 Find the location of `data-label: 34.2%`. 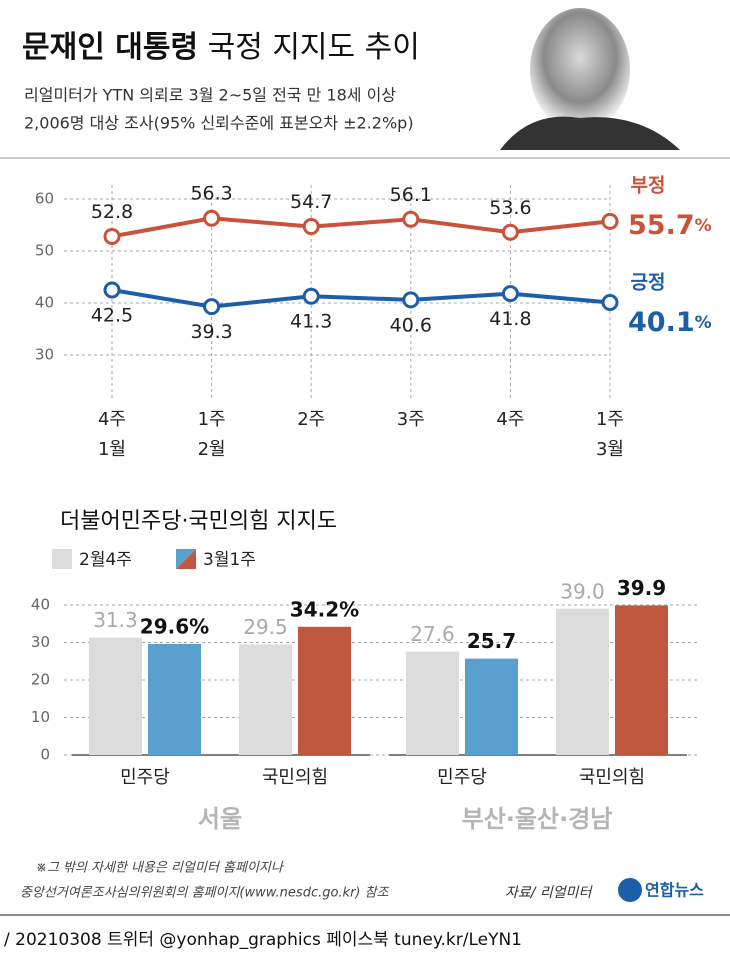

data-label: 34.2% is located at coordinates (324, 609).